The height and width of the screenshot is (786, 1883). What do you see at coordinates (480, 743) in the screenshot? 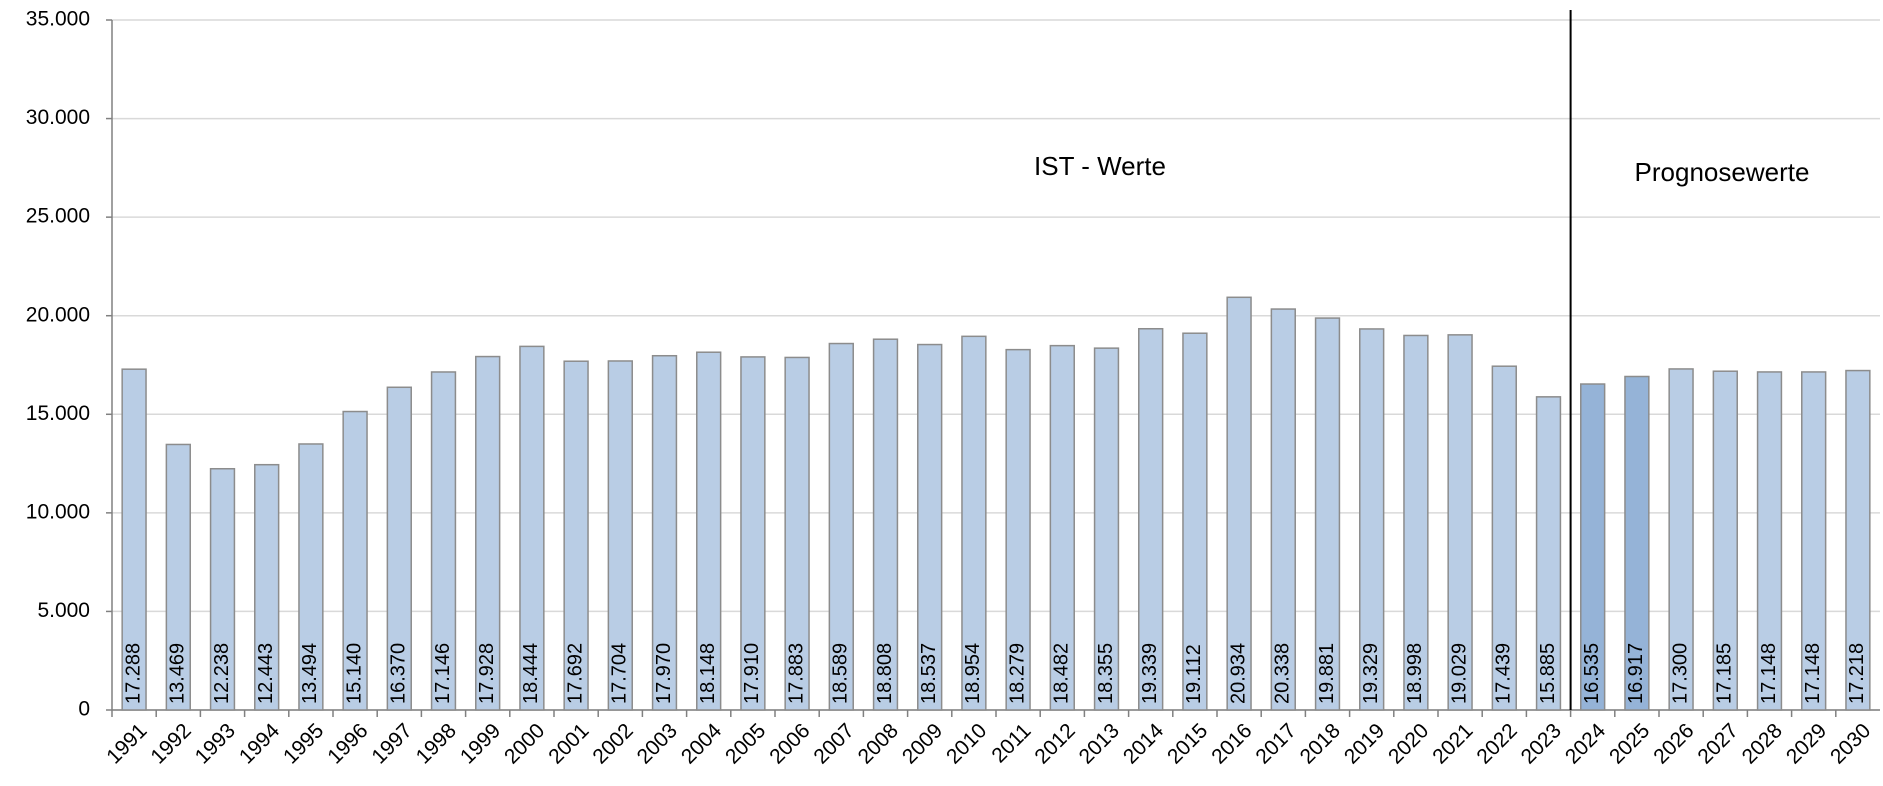
I see `x-tick-label: 1999` at bounding box center [480, 743].